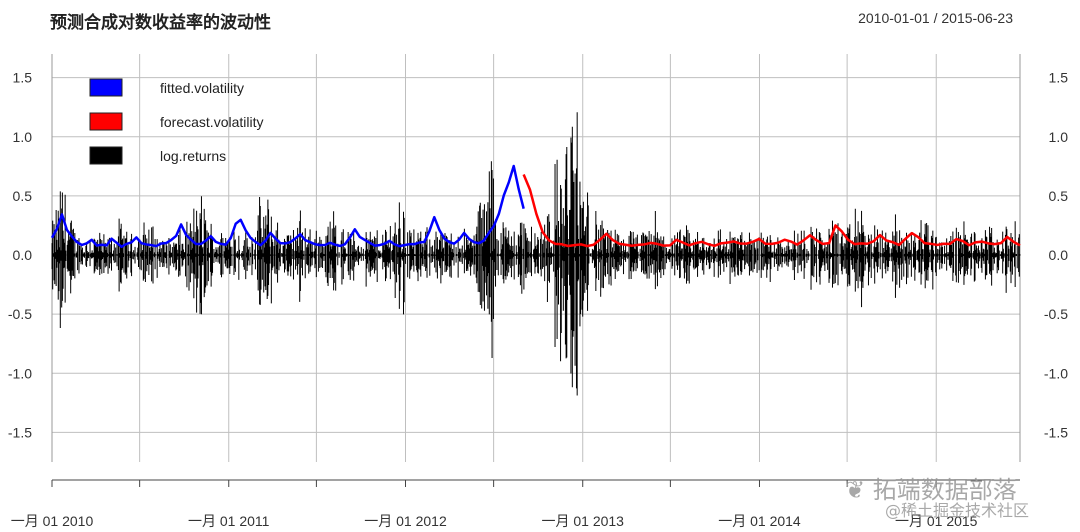 The image size is (1080, 532). Describe the element at coordinates (582, 521) in the screenshot. I see `x-tick-label: 一月 01 2013` at that location.